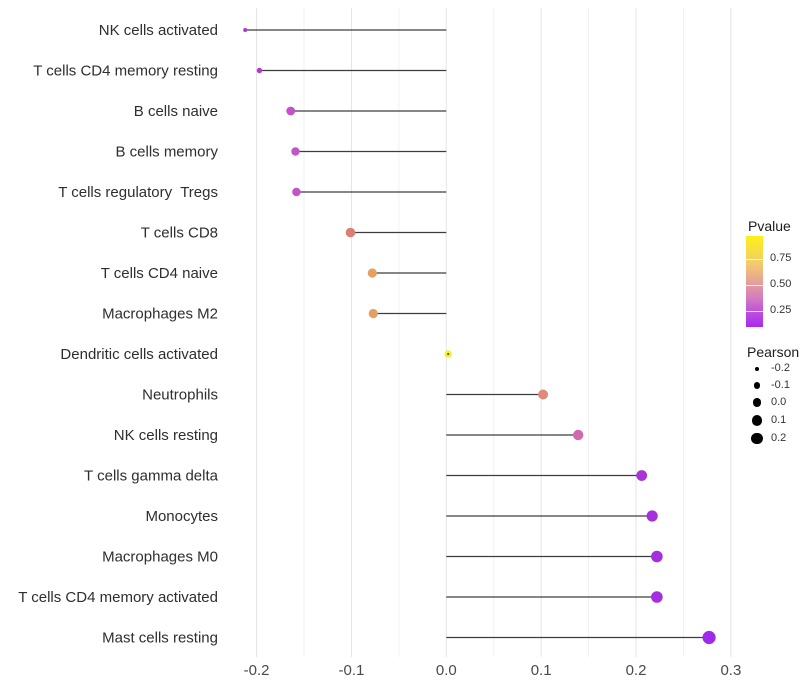 This screenshot has width=800, height=700. Describe the element at coordinates (446, 670) in the screenshot. I see `x-tick-label: 0.0` at that location.